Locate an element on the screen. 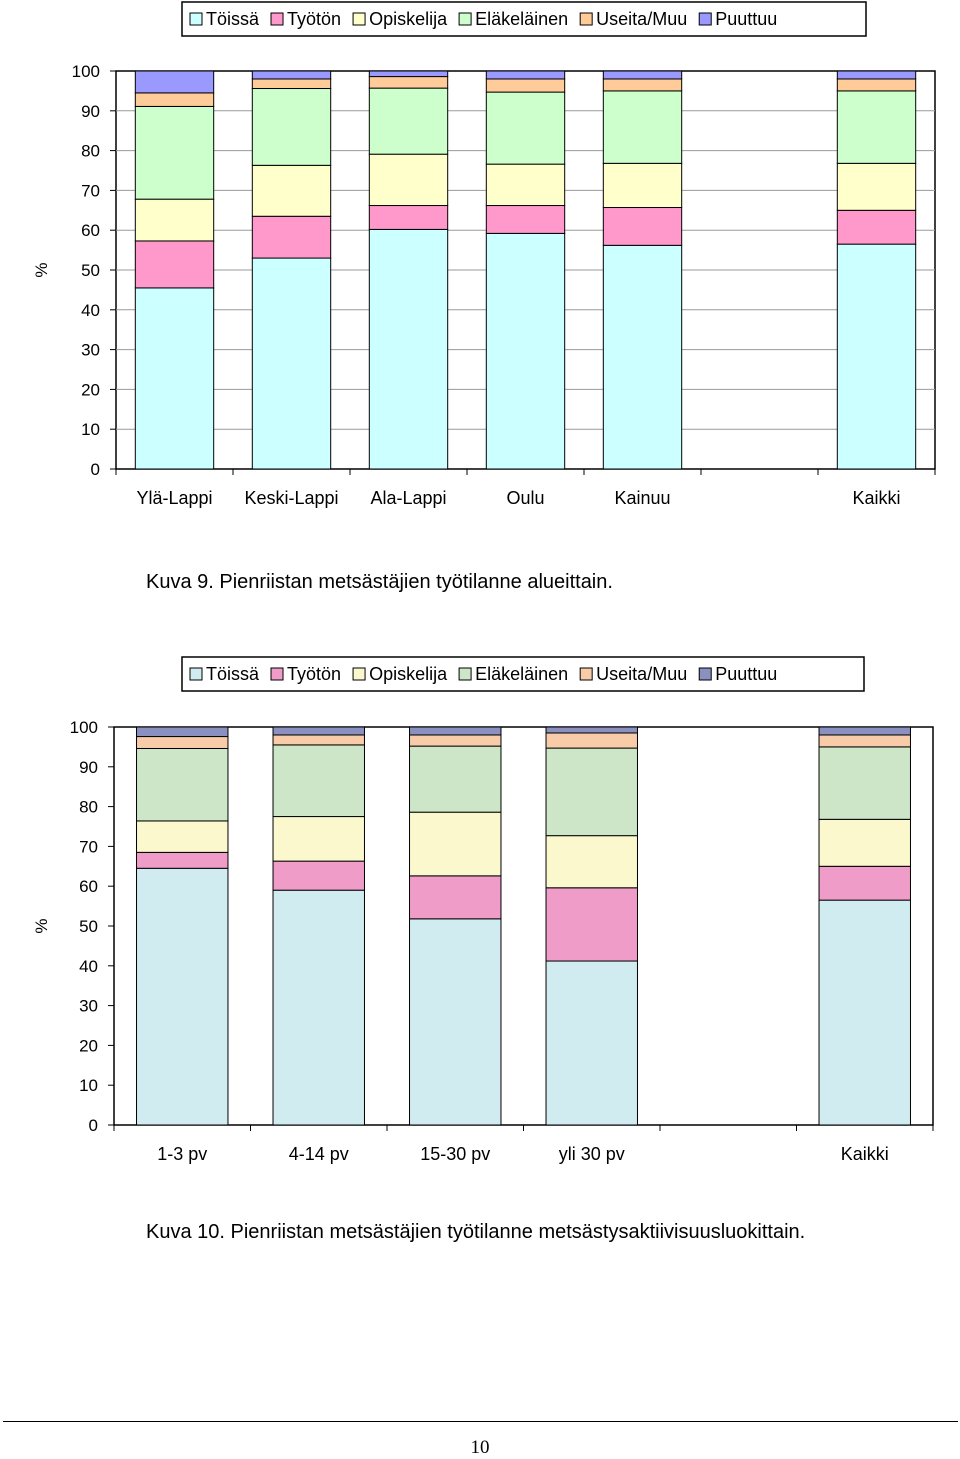  footer-rule is located at coordinates (480, 1421).